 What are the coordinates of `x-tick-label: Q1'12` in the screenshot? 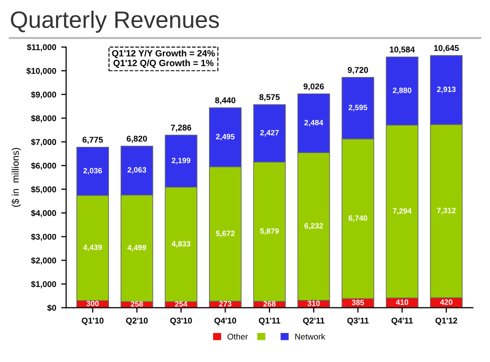 It's located at (446, 322).